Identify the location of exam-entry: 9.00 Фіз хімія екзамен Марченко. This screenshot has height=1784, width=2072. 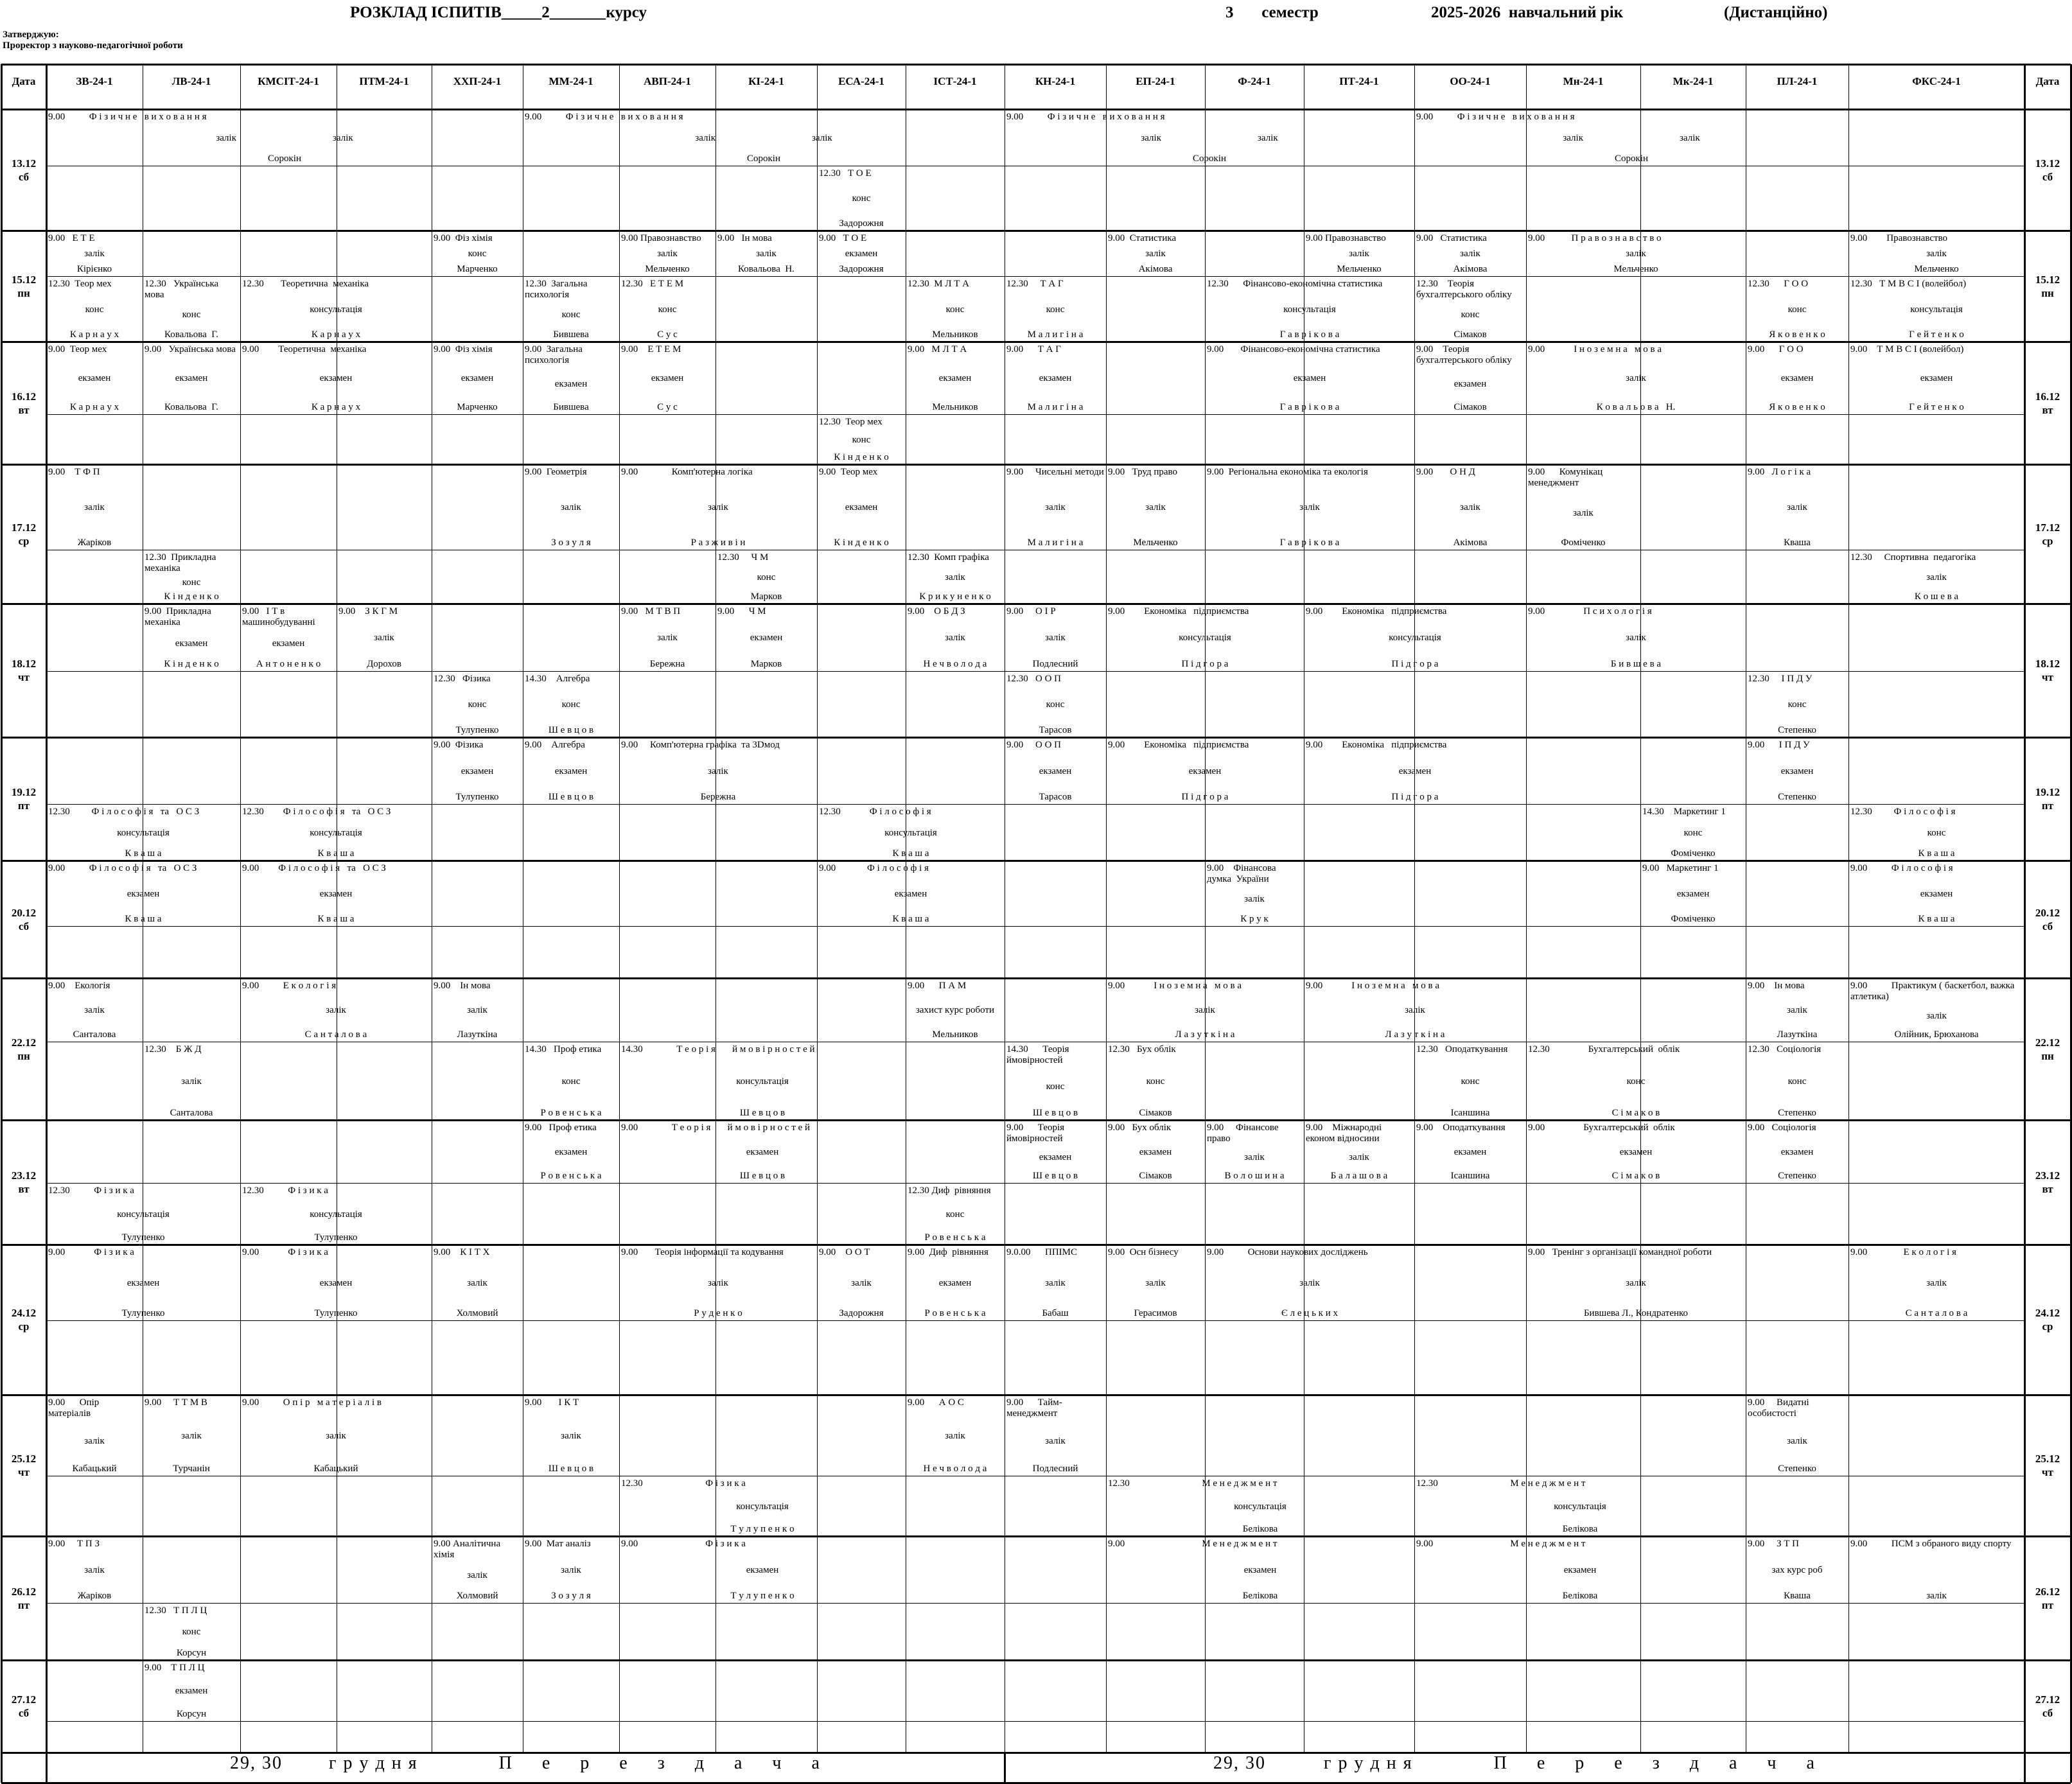
(477, 378).